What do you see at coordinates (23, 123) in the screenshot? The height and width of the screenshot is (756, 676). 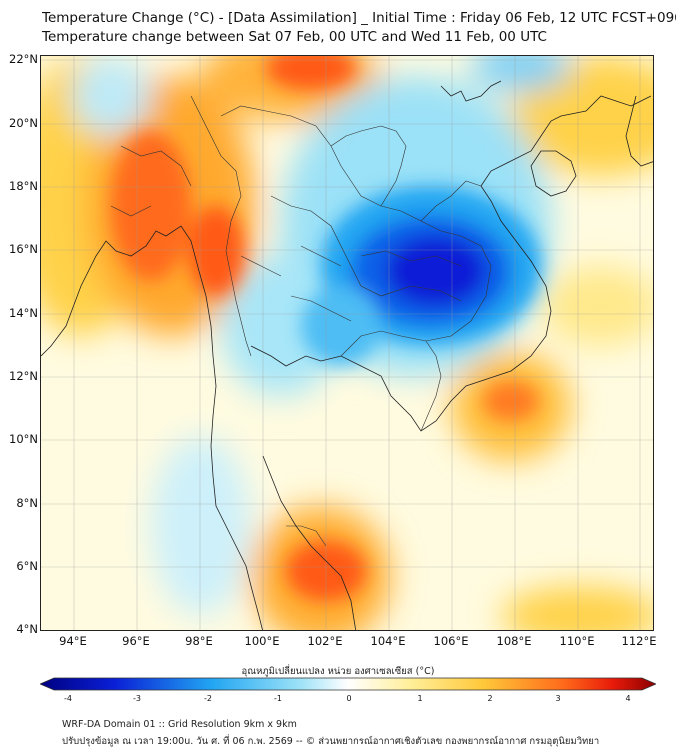 I see `lat-label: 20°N` at bounding box center [23, 123].